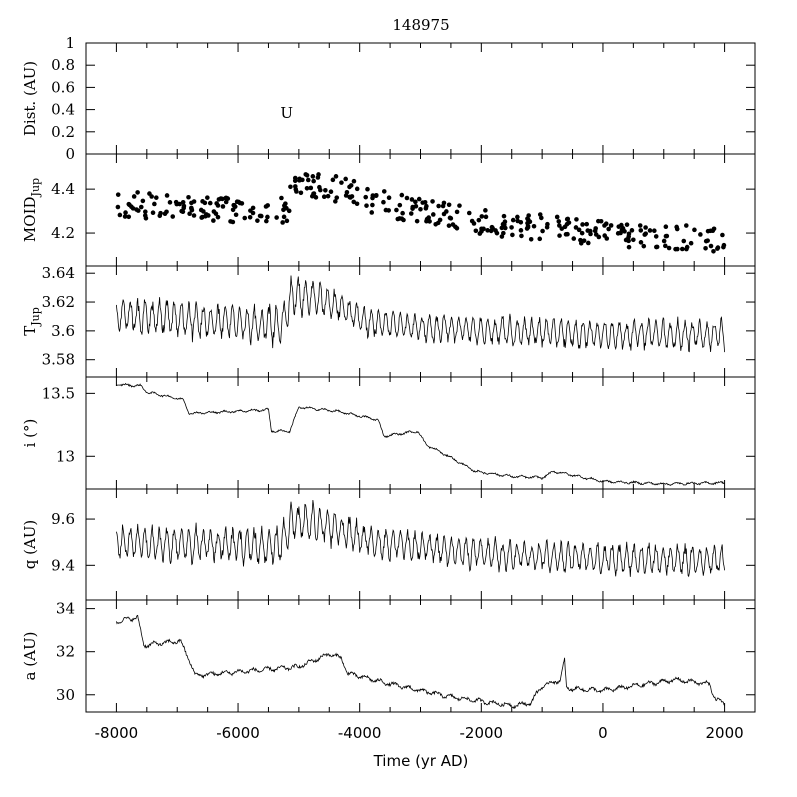 Image resolution: width=797 pixels, height=797 pixels. What do you see at coordinates (420, 314) in the screenshot?
I see `data-line-tjup` at bounding box center [420, 314].